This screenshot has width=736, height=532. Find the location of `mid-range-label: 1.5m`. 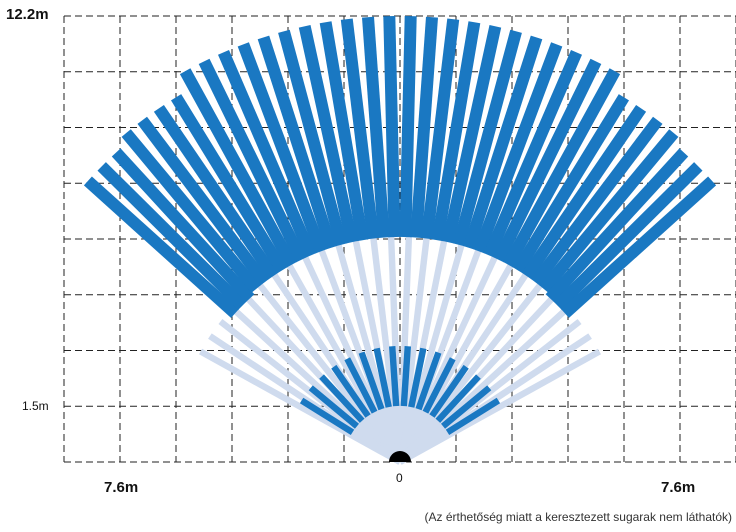

mid-range-label: 1.5m is located at coordinates (35, 406).